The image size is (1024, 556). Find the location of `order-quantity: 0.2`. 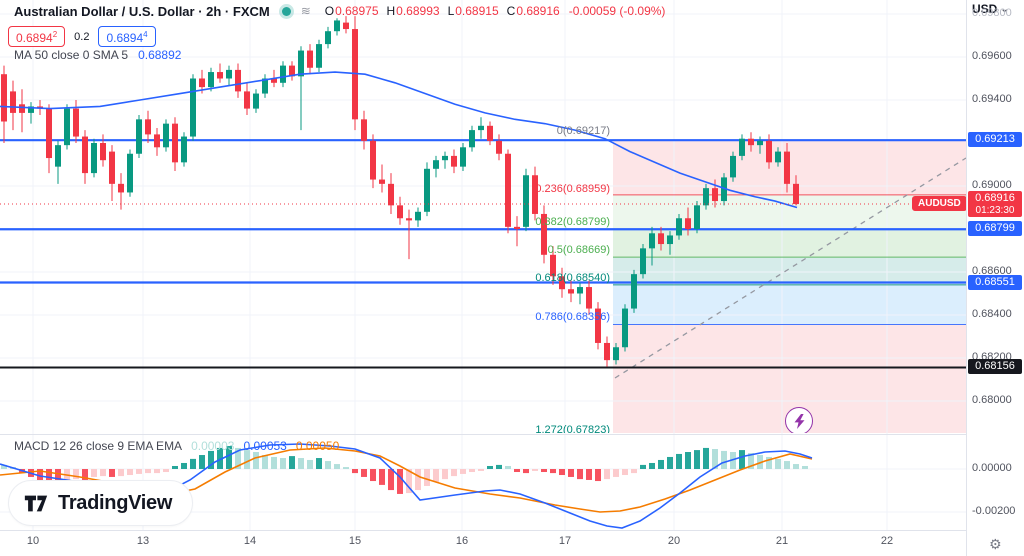

order-quantity: 0.2 is located at coordinates (82, 36).